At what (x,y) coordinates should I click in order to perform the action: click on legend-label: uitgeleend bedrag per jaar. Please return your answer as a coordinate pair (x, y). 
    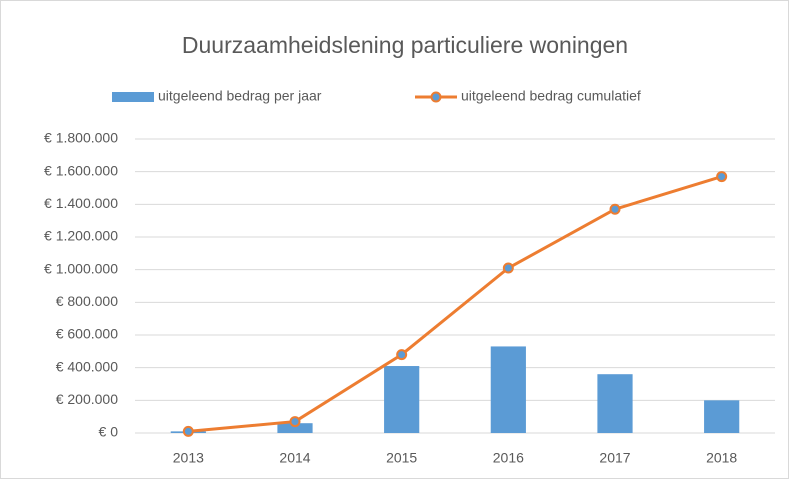
    Looking at the image, I should click on (240, 96).